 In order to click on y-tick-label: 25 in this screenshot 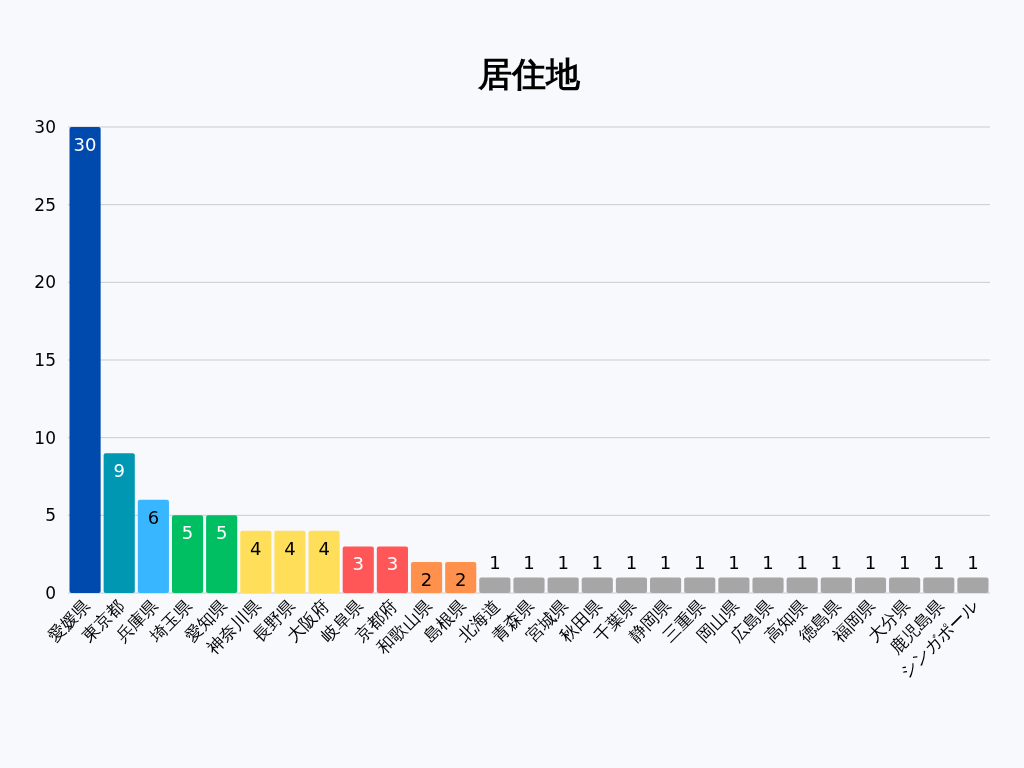, I will do `click(45, 204)`.